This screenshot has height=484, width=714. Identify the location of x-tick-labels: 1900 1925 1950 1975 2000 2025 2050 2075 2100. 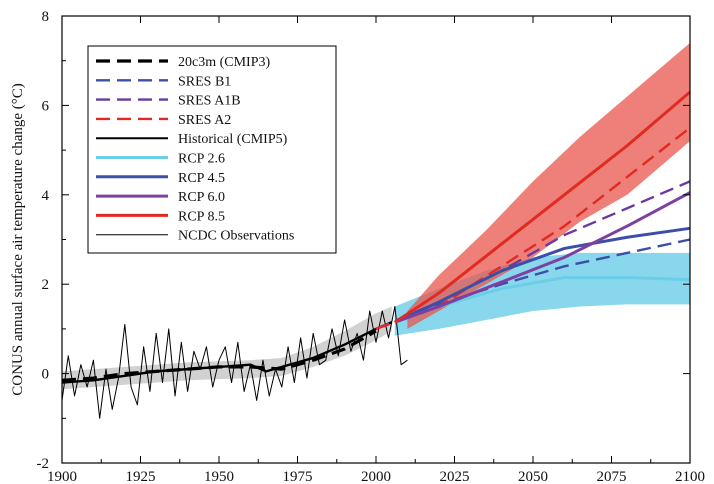
(376, 476).